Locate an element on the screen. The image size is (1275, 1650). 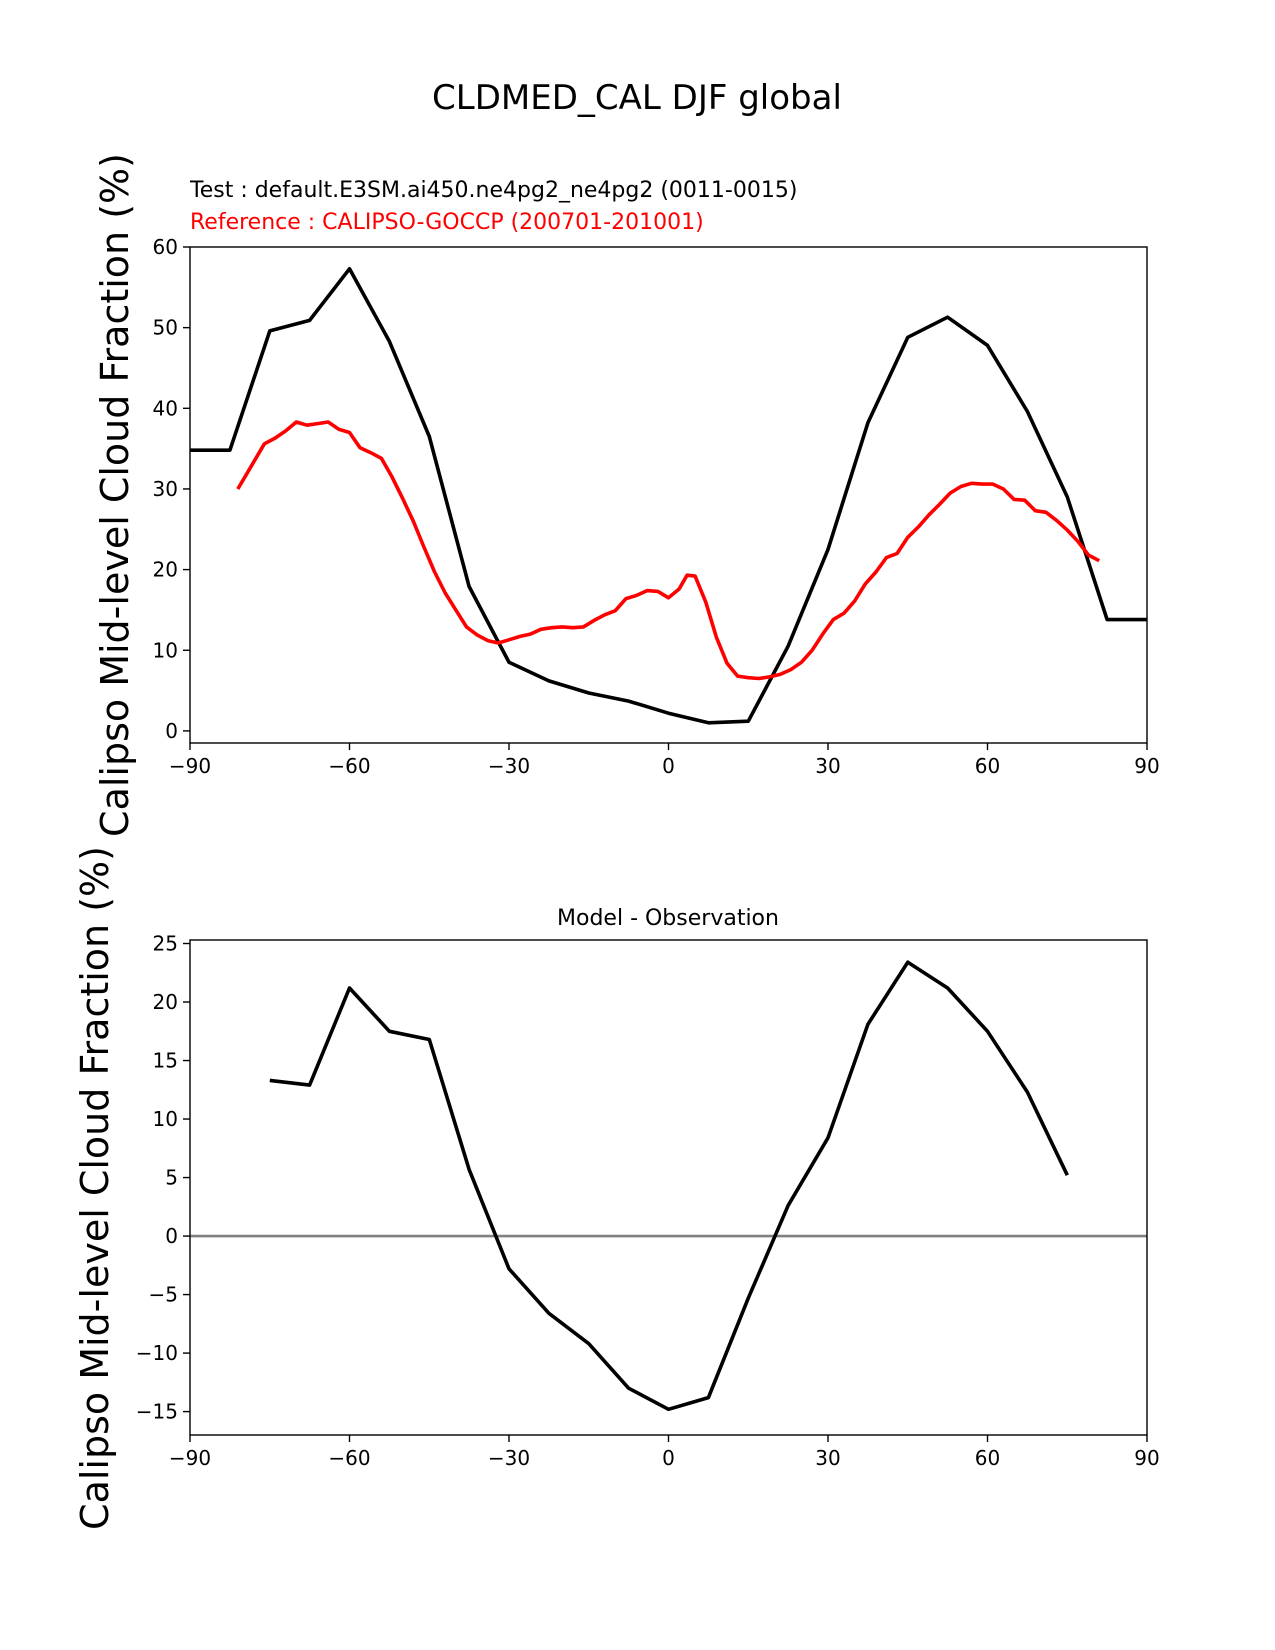
bottom-panel-x-tick-label: 60 is located at coordinates (987, 1458).